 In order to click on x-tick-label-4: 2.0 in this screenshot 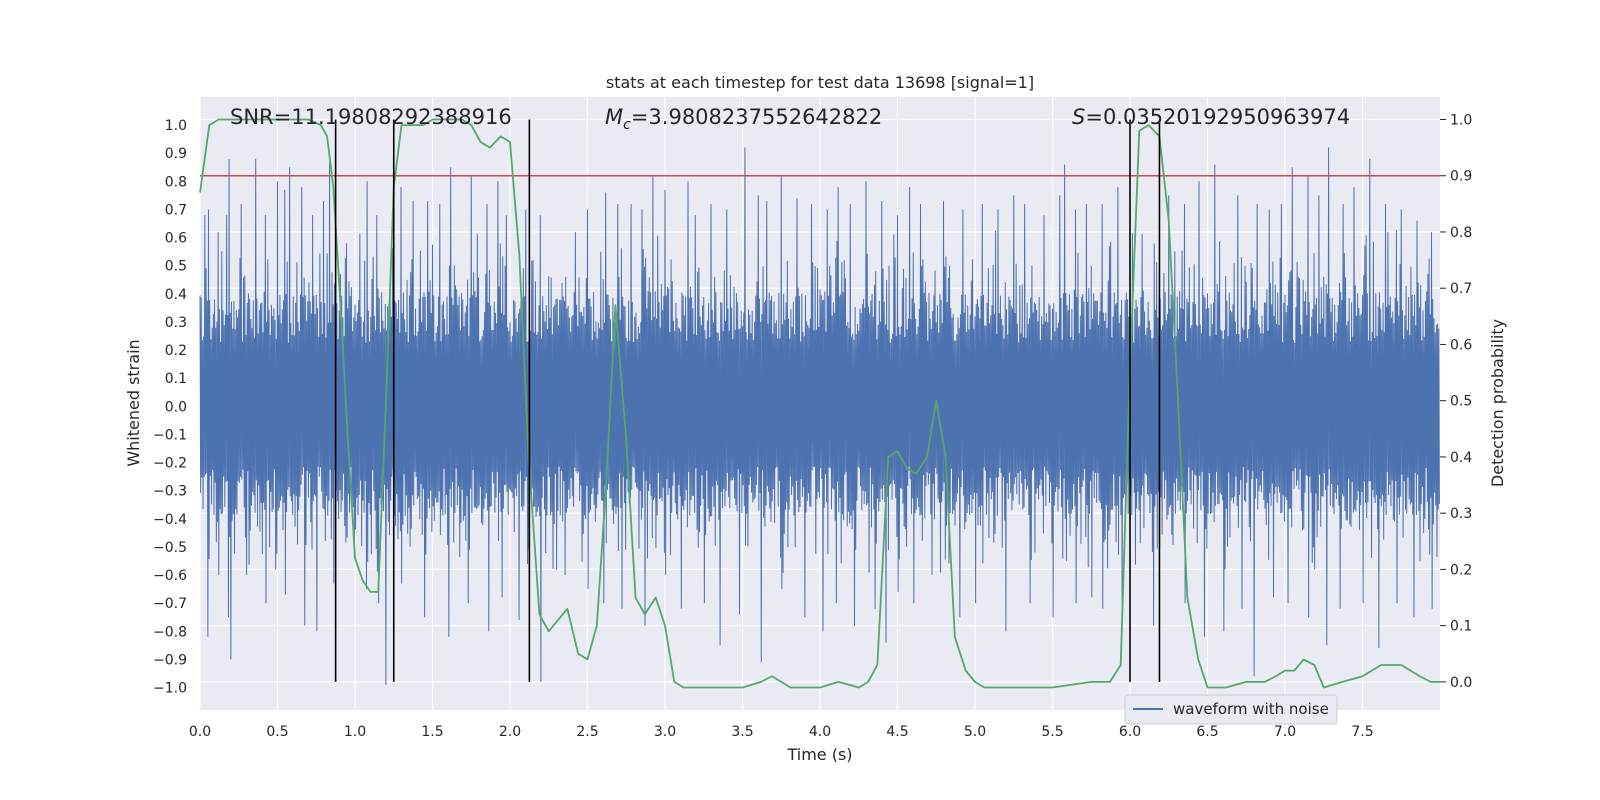, I will do `click(510, 732)`.